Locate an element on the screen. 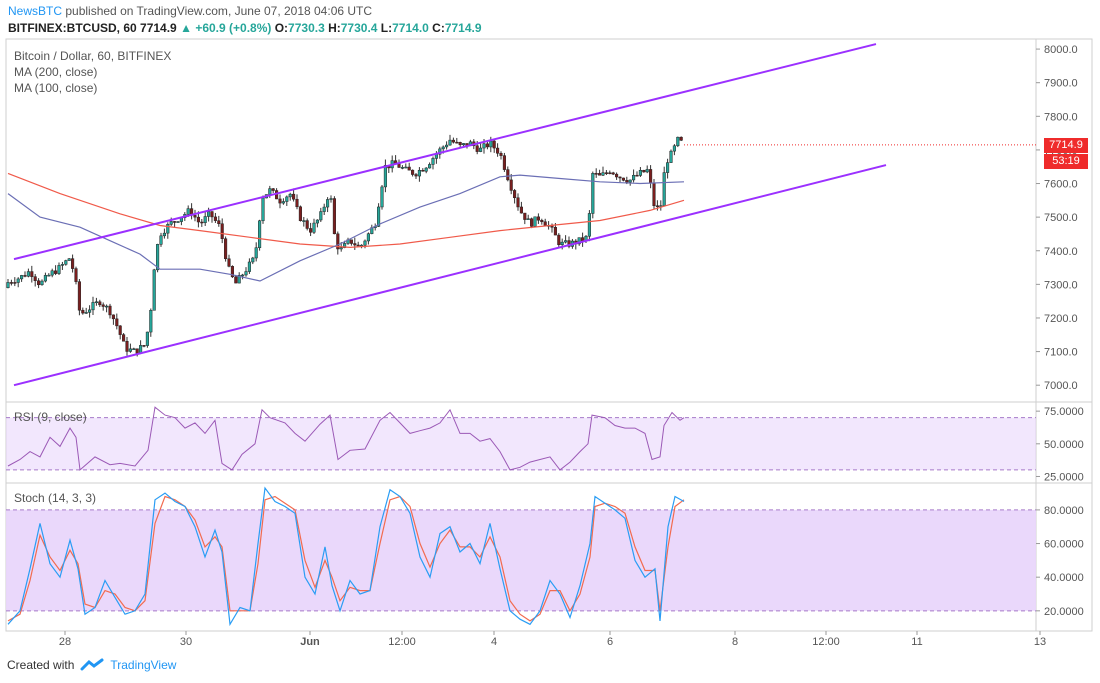 This screenshot has width=1100, height=683. legend-ma100: MA (100, close) is located at coordinates (56, 88).